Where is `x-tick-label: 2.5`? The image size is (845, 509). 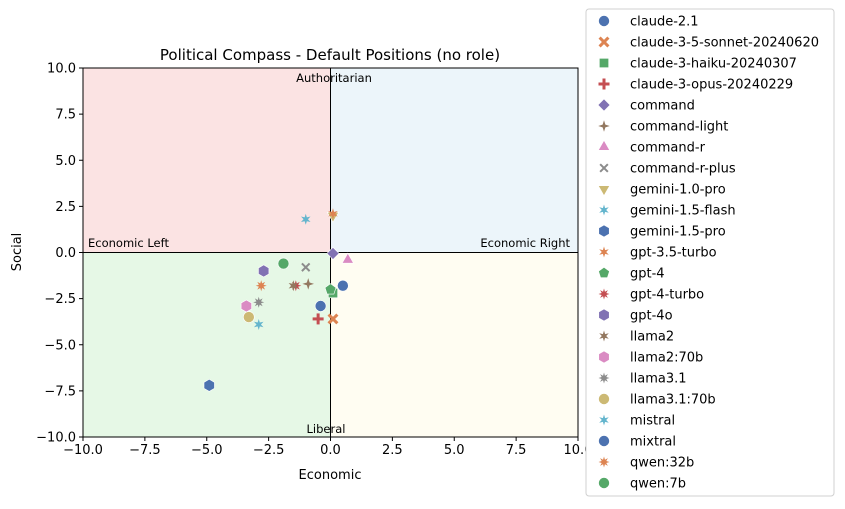 x-tick-label: 2.5 is located at coordinates (392, 450).